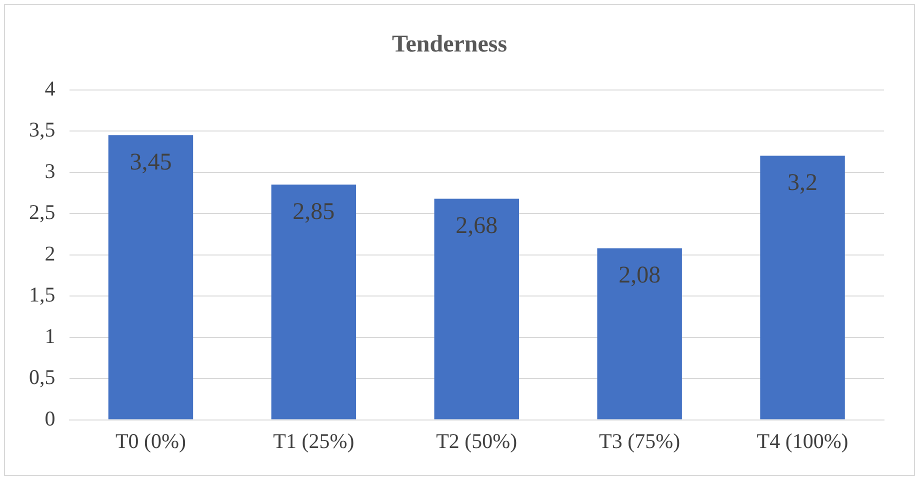  I want to click on y-tick-label: 1, so click(50, 336).